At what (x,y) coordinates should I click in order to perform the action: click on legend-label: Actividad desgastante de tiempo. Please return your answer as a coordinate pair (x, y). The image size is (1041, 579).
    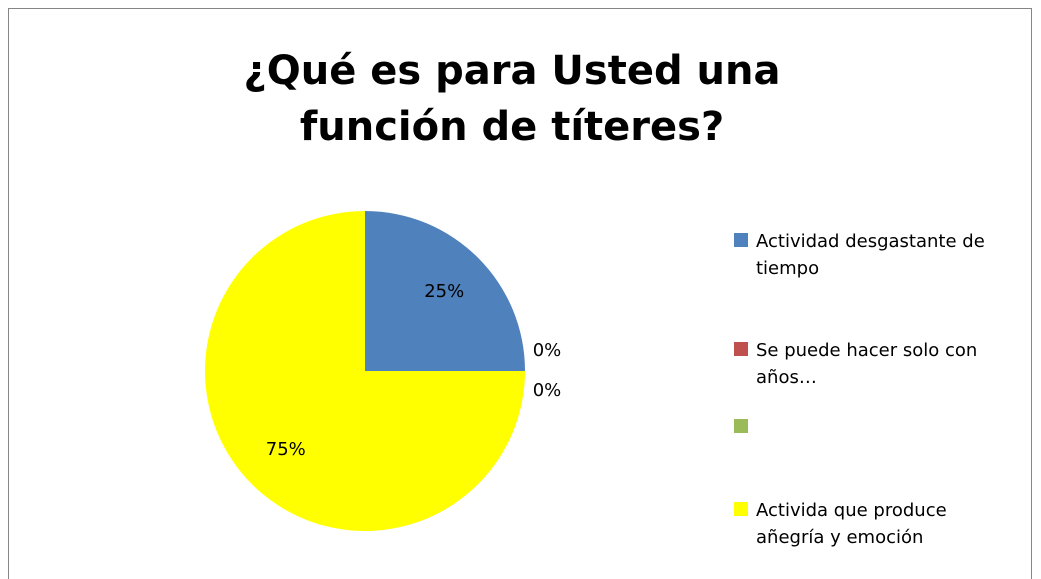
    Looking at the image, I should click on (870, 255).